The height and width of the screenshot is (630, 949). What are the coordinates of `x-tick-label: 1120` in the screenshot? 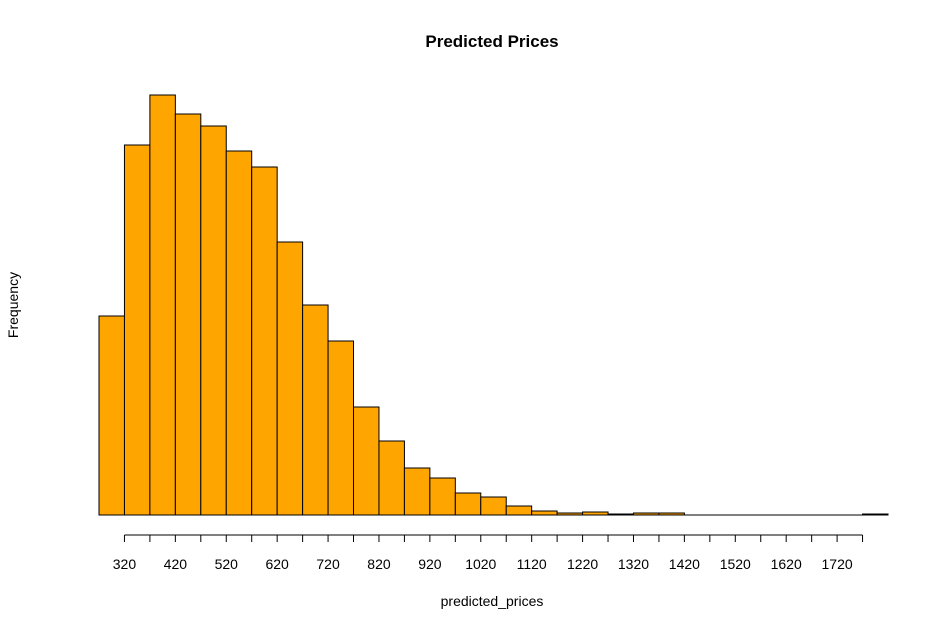 It's located at (532, 564).